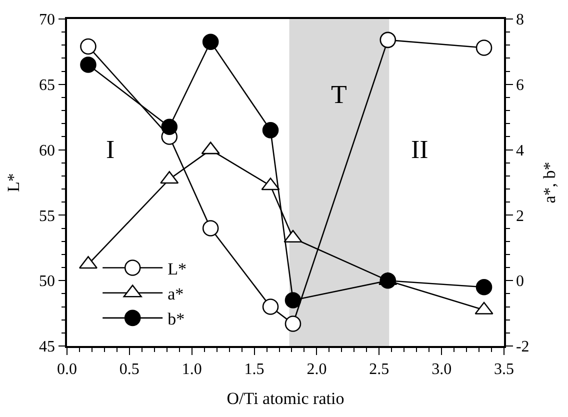 This screenshot has height=417, width=568. Describe the element at coordinates (379, 369) in the screenshot. I see `x-tick-label: 2.5` at that location.